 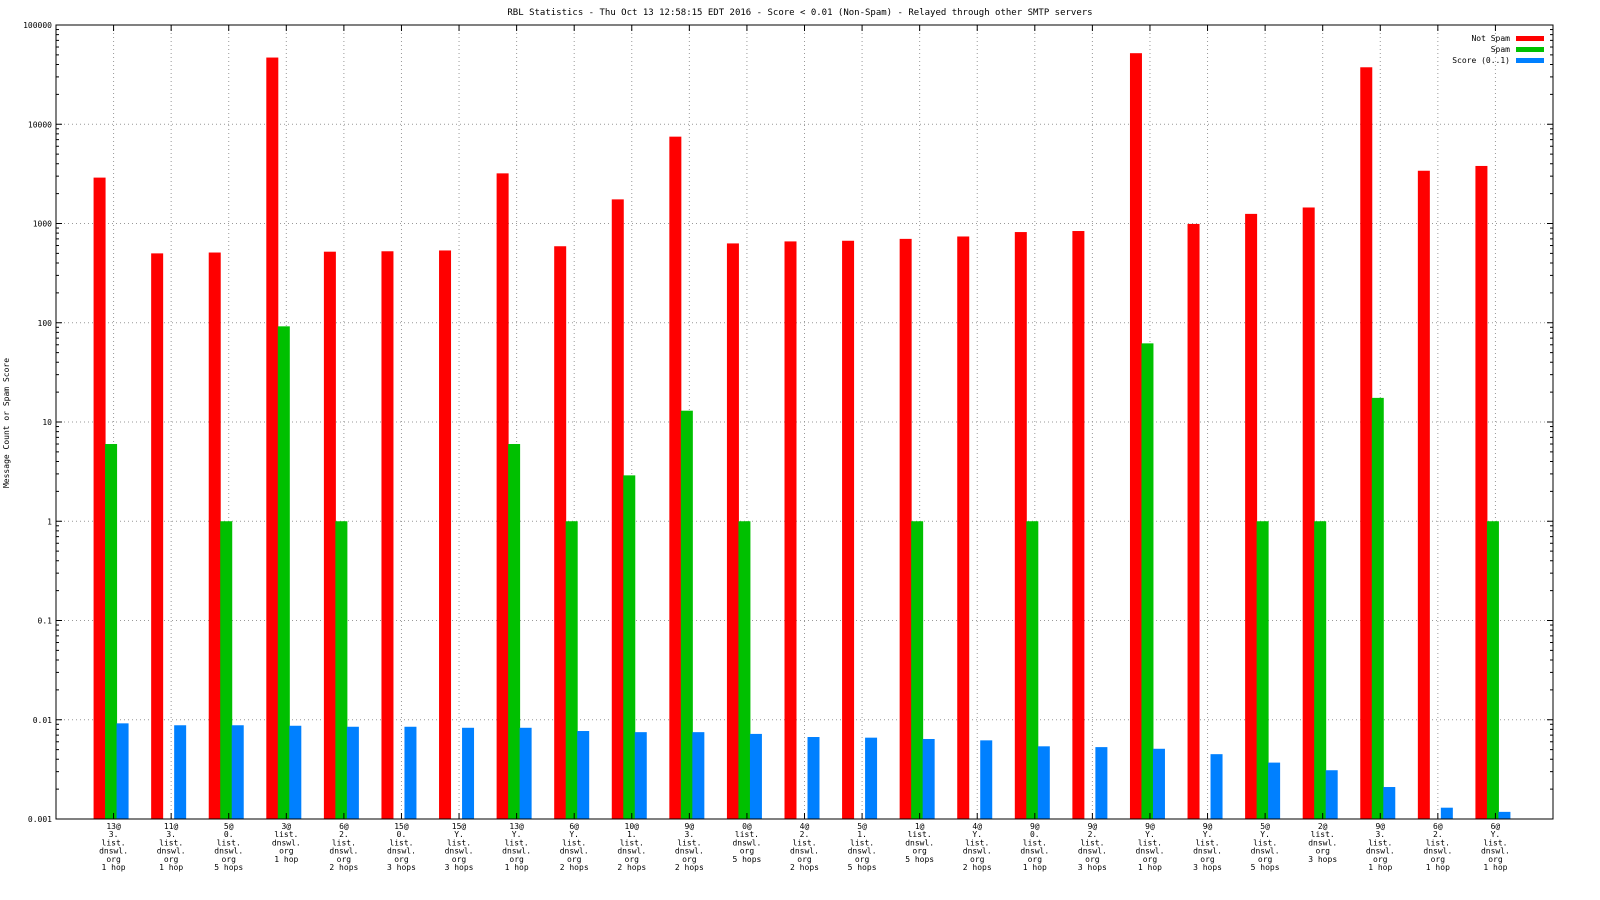 What do you see at coordinates (1207, 847) in the screenshot?
I see `x-tick-label: 9@ Y. list. dnswl. org 3 hops` at bounding box center [1207, 847].